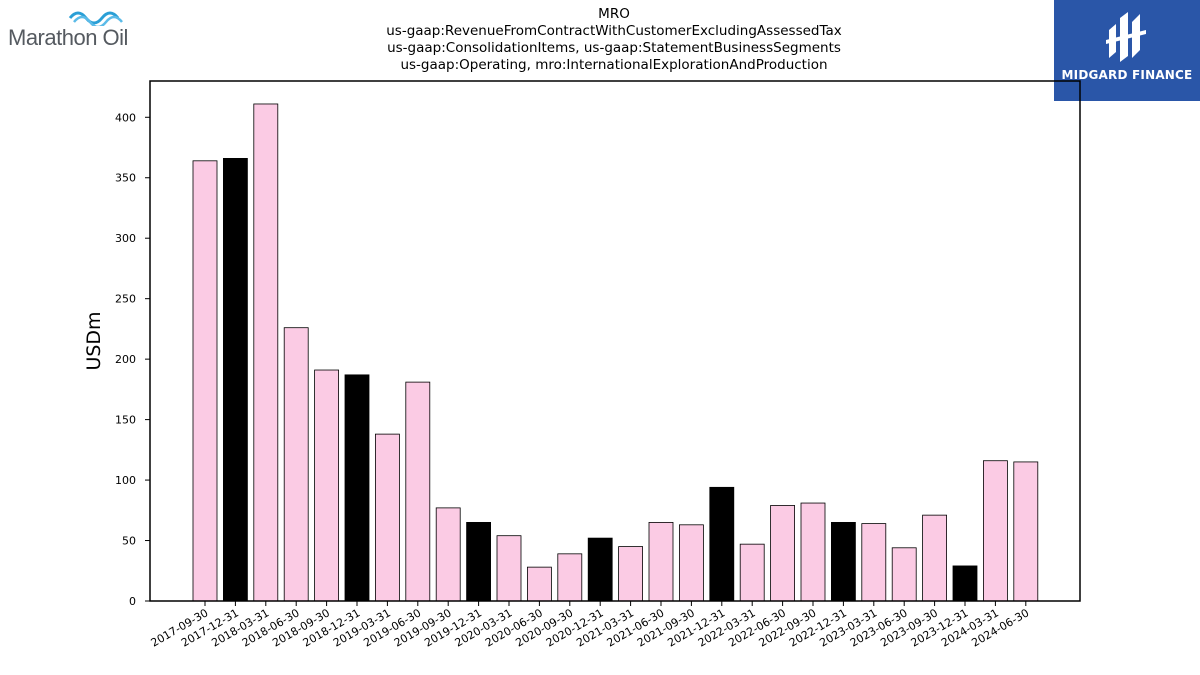 Image resolution: width=1200 pixels, height=675 pixels. What do you see at coordinates (125, 238) in the screenshot?
I see `y-tick-label: 300` at bounding box center [125, 238].